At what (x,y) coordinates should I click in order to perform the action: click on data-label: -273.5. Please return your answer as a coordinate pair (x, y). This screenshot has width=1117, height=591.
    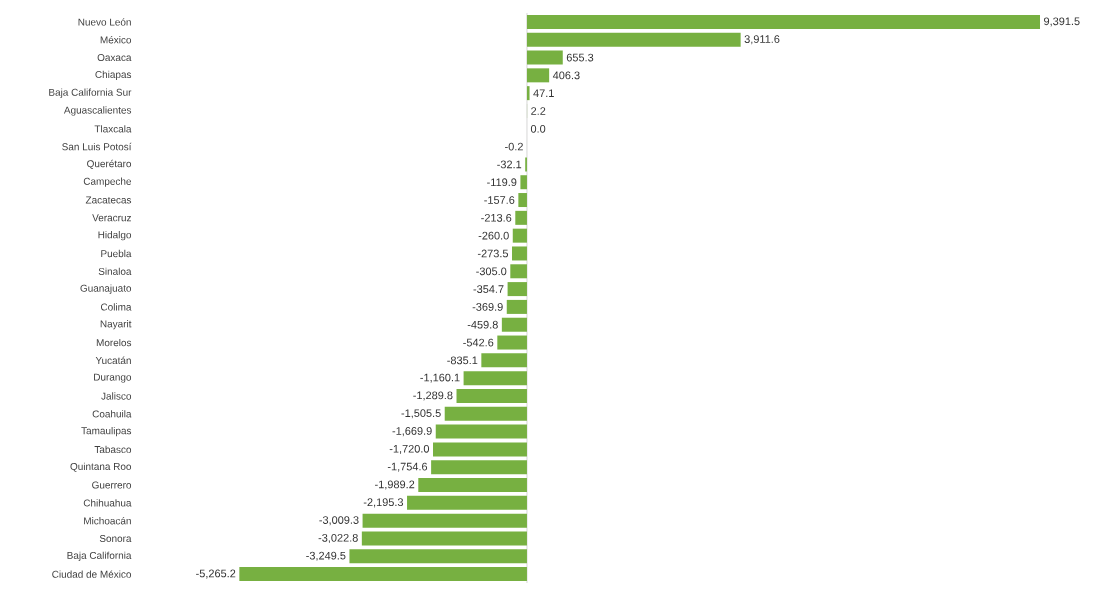
    Looking at the image, I should click on (493, 253).